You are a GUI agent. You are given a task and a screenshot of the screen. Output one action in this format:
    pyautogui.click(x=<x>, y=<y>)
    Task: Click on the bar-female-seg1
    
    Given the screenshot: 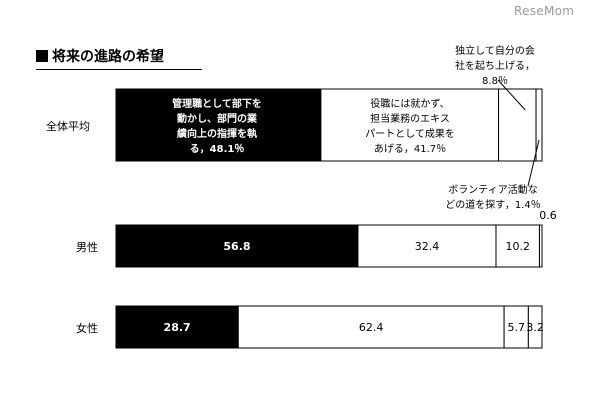 What is the action you would take?
    pyautogui.click(x=177, y=327)
    